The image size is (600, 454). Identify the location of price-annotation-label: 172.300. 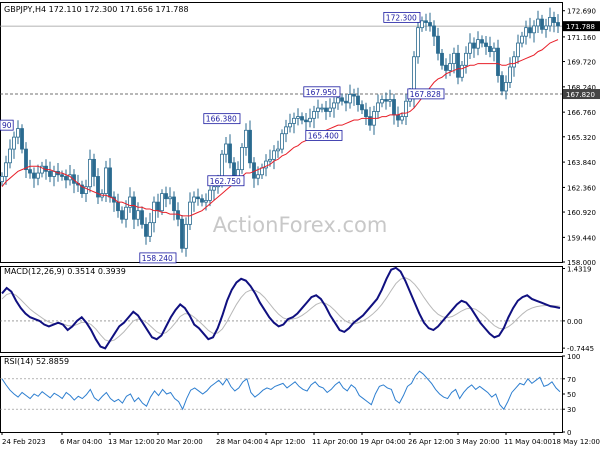
(401, 17).